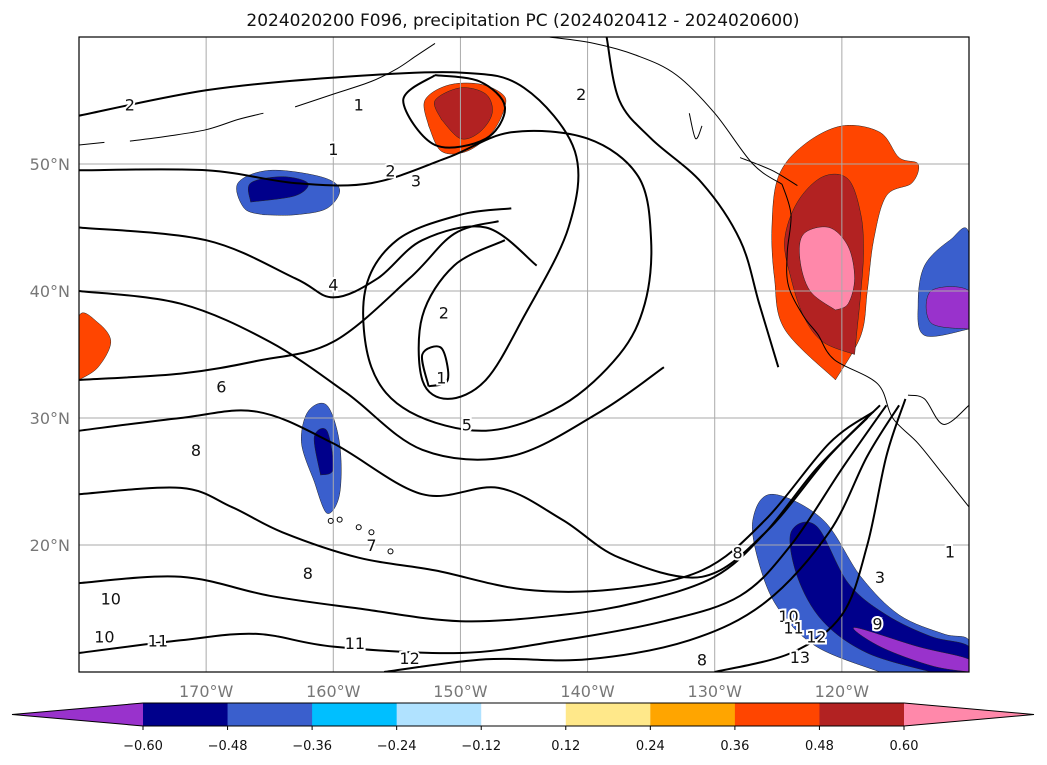 The width and height of the screenshot is (1047, 765). What do you see at coordinates (50, 164) in the screenshot?
I see `y-tick-label-0: 50°N` at bounding box center [50, 164].